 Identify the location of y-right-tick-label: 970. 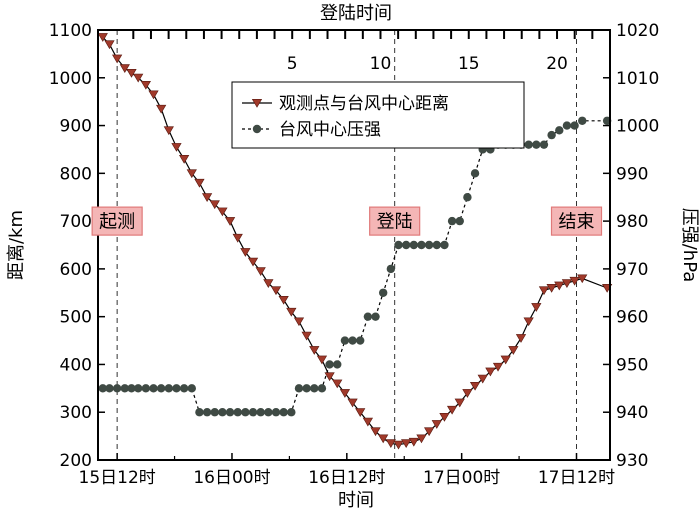
(632, 270).